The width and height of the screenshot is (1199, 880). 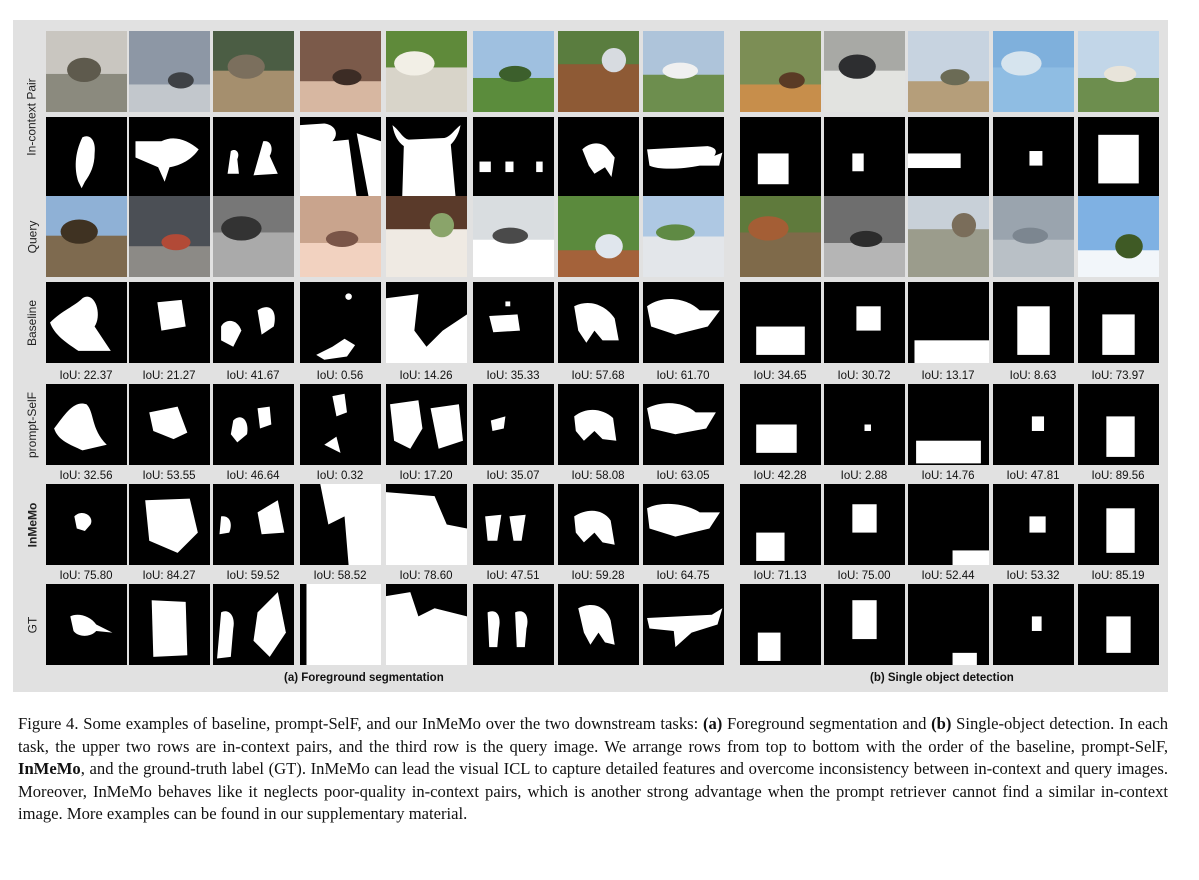 What do you see at coordinates (598, 376) in the screenshot?
I see `iou-baseline: IoU: 57.68` at bounding box center [598, 376].